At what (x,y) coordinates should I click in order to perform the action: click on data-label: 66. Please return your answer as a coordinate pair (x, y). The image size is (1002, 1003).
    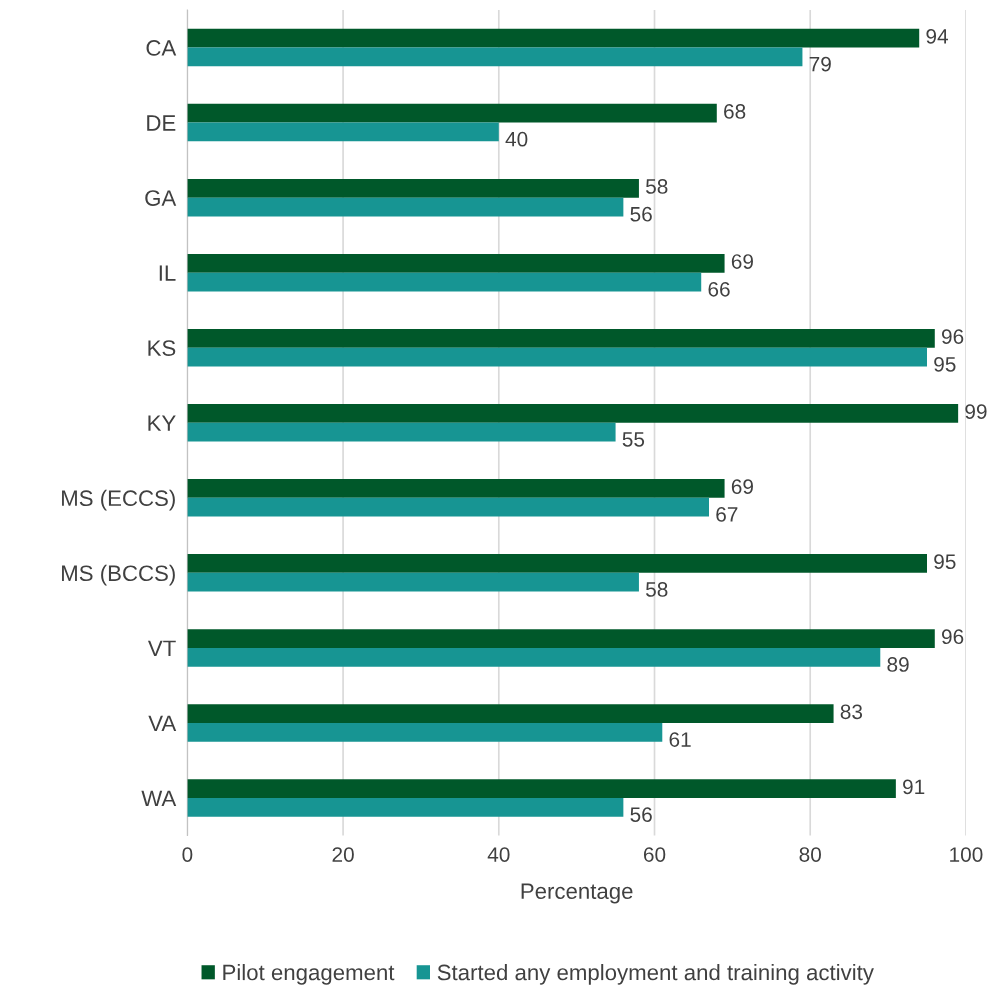
    Looking at the image, I should click on (719, 289).